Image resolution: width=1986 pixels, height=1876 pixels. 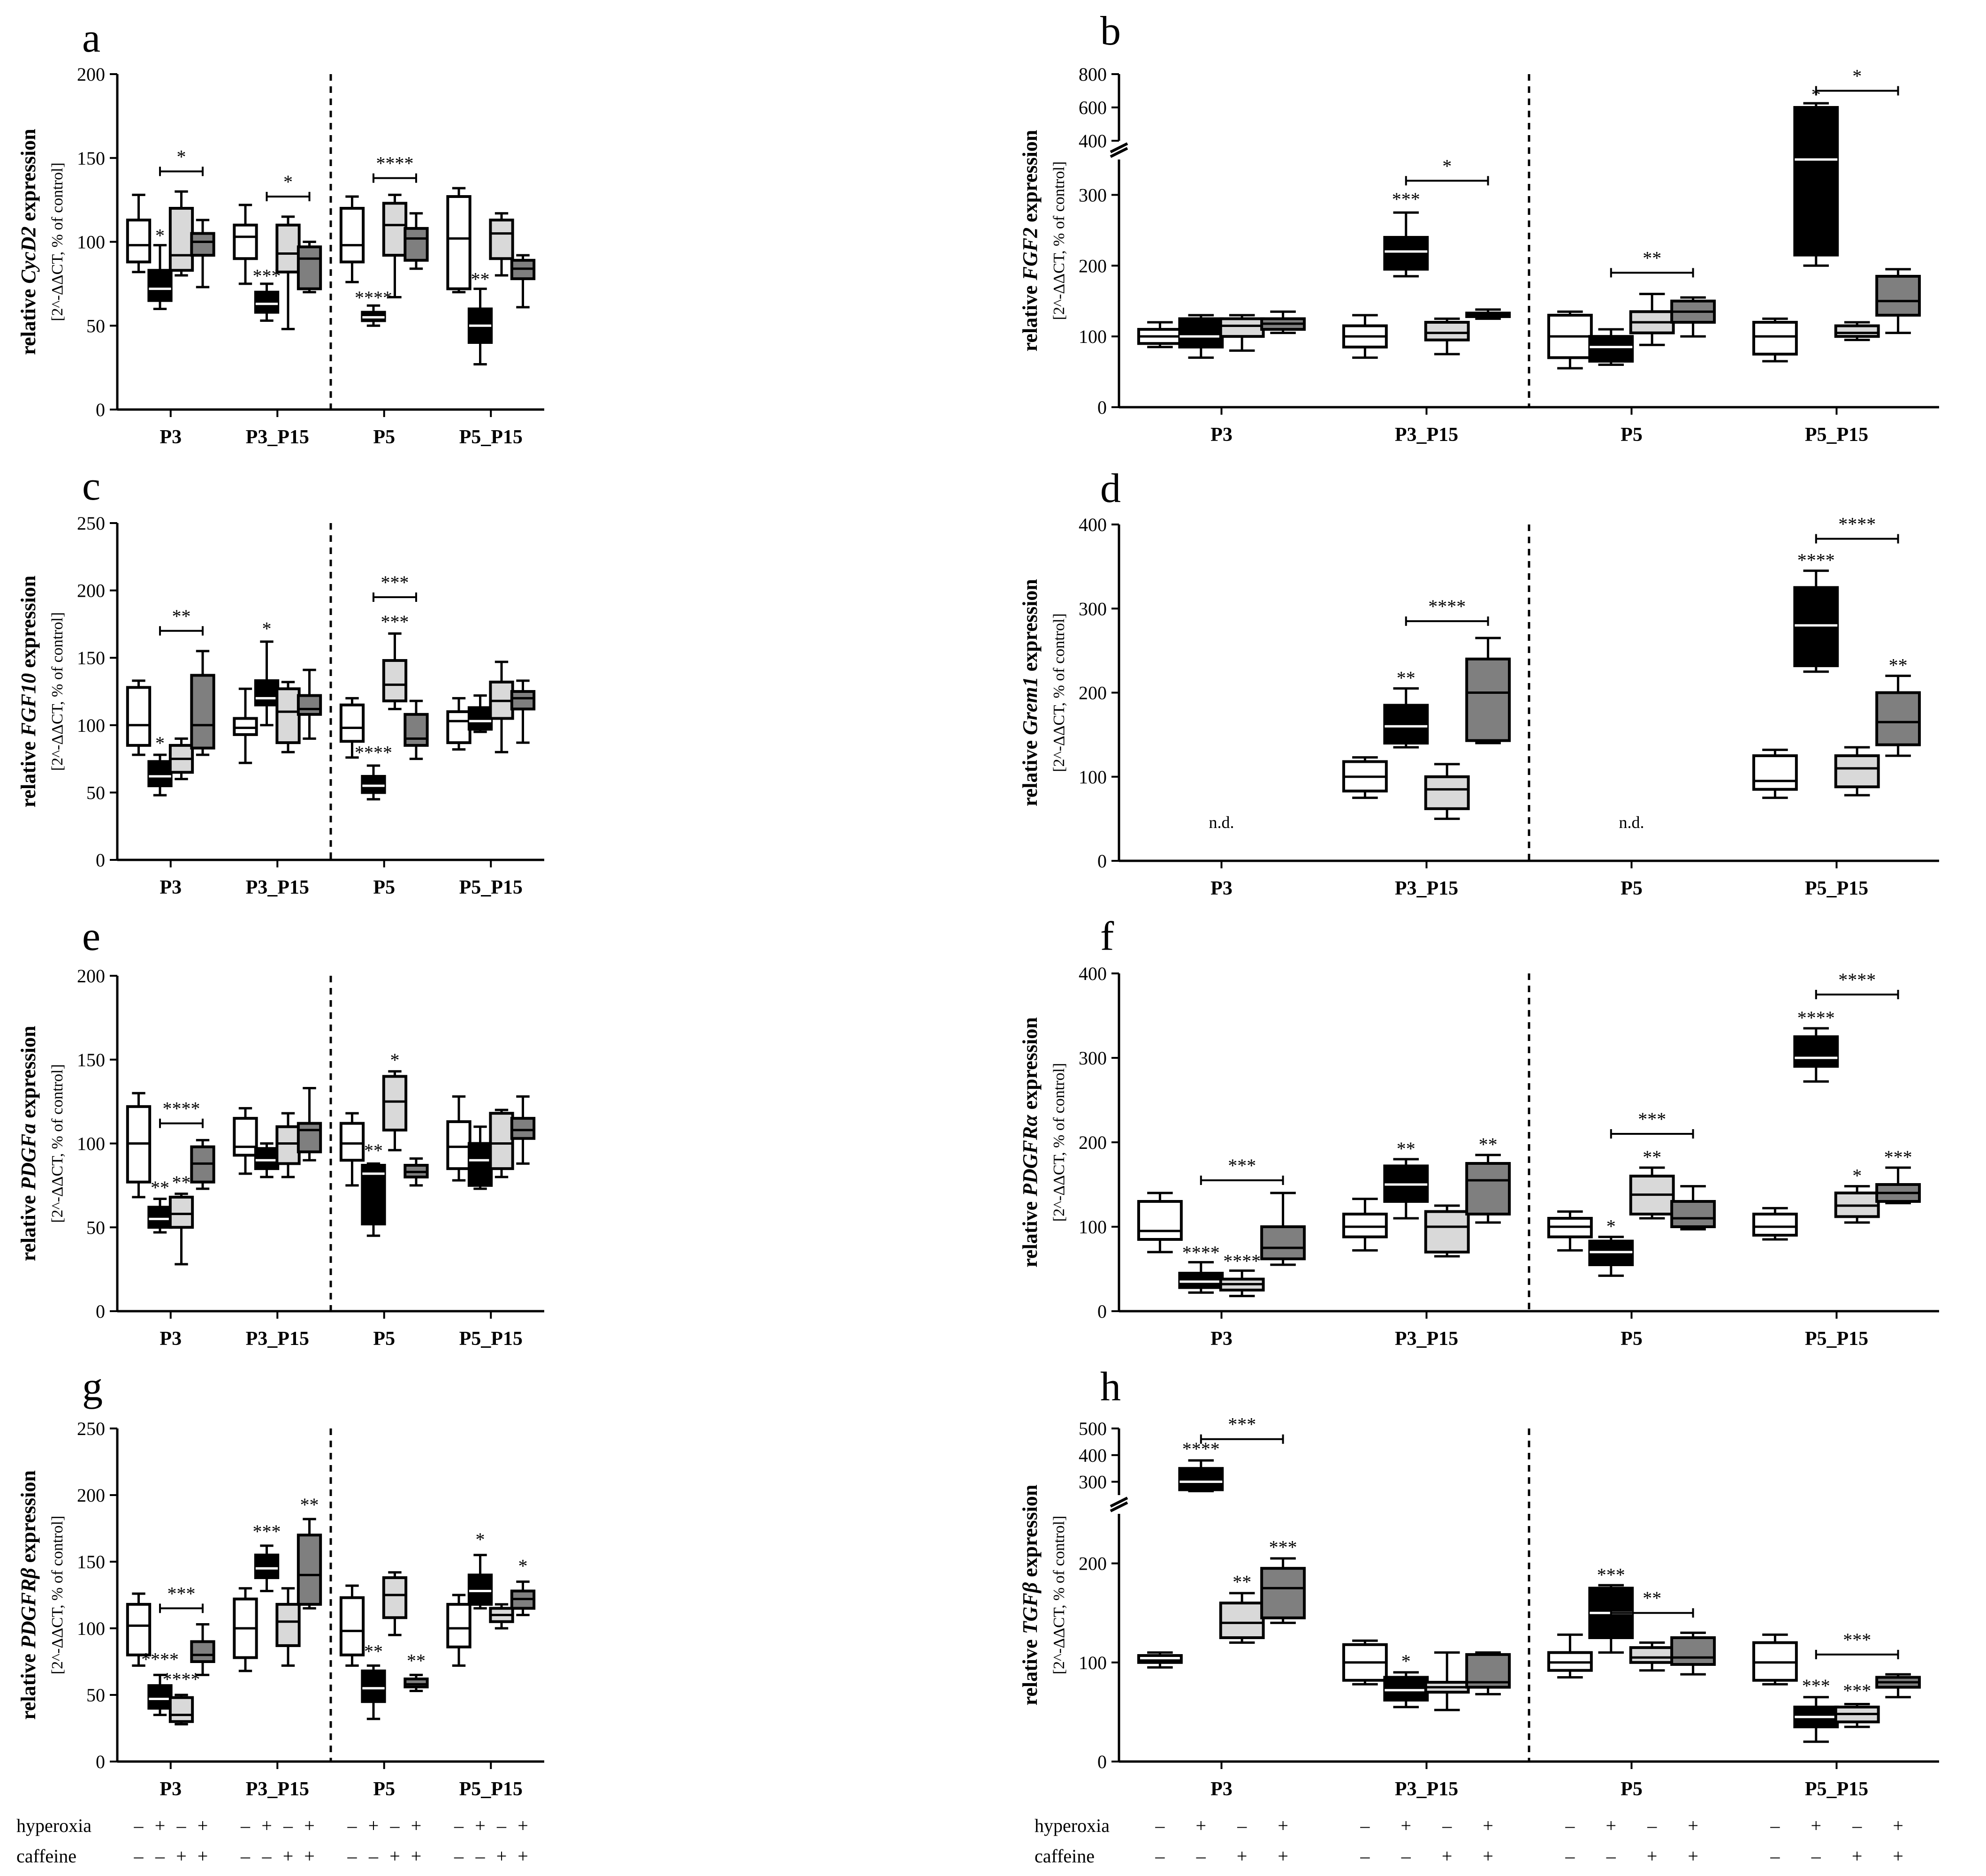 I want to click on x-tick-label: P3, so click(x=171, y=888).